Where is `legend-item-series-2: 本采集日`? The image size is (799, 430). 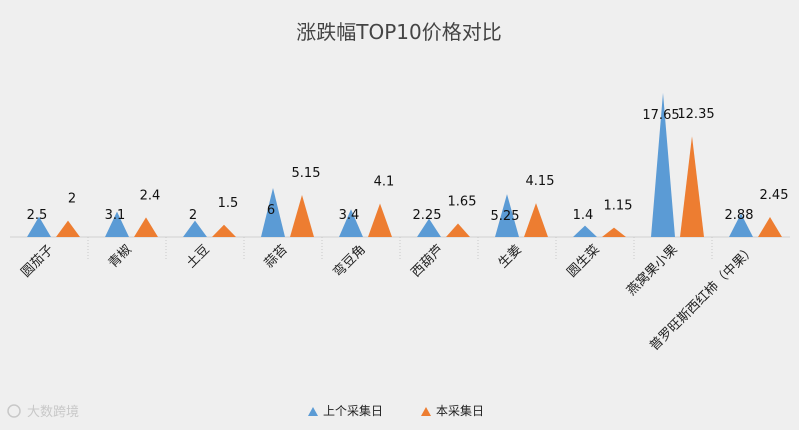
legend-item-series-2: 本采集日 is located at coordinates (452, 410).